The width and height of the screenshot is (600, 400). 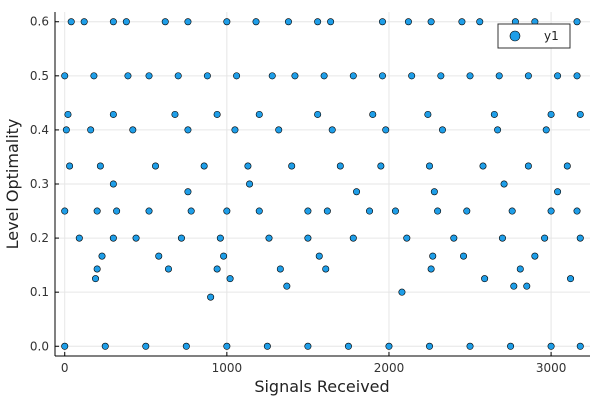 I want to click on x-tick-label: 2000, so click(x=389, y=368).